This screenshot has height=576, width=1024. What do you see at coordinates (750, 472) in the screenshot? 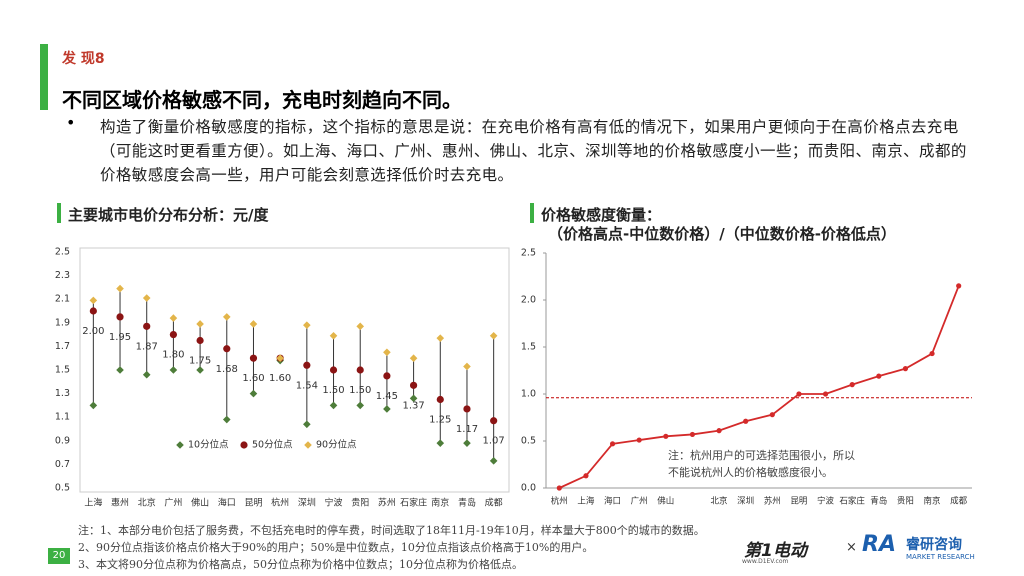
I see `annotation: 不能说杭州人的价格敏感度很小。` at bounding box center [750, 472].